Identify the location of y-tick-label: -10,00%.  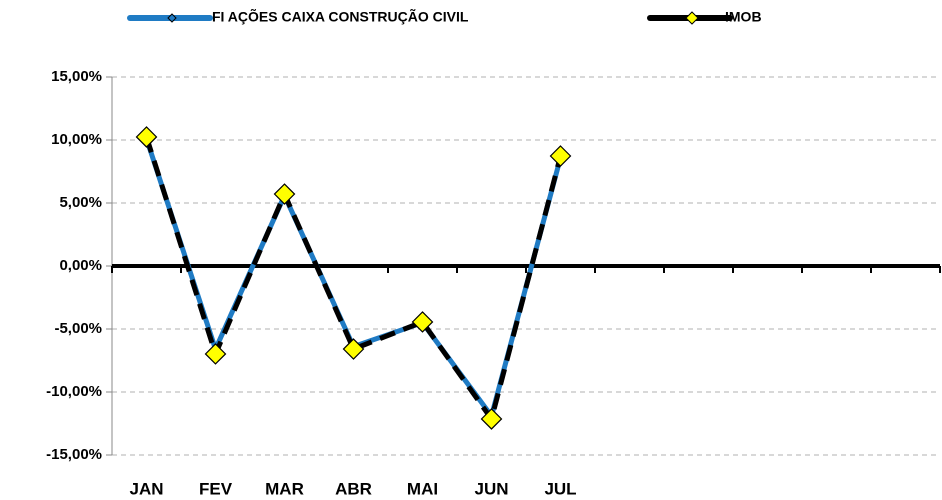
(74, 391).